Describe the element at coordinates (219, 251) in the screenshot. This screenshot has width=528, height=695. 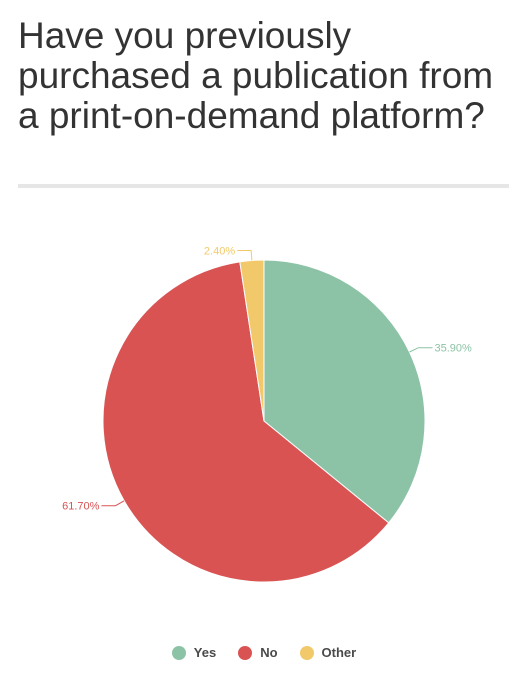
I see `data-label-other: 2.40%` at that location.